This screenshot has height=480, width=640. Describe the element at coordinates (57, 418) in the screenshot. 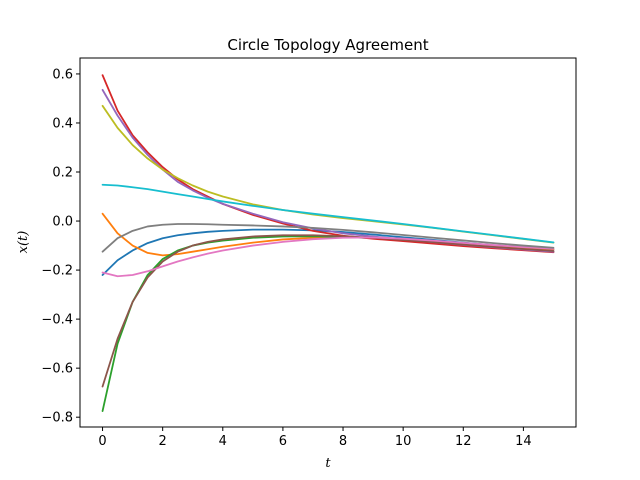

I see `y-tick-label: −0.8` at that location.